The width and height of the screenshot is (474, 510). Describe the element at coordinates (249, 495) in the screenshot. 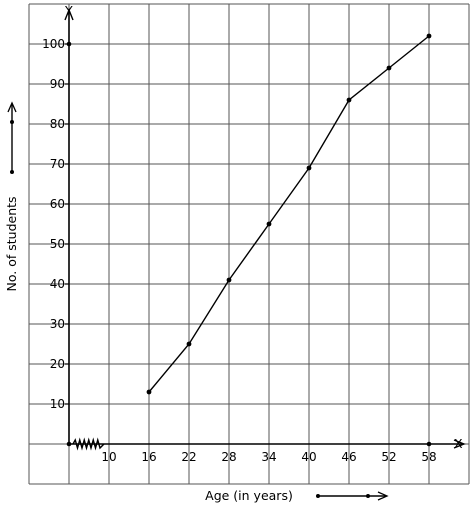

I see `x-axis-label: Age (in years)` at that location.